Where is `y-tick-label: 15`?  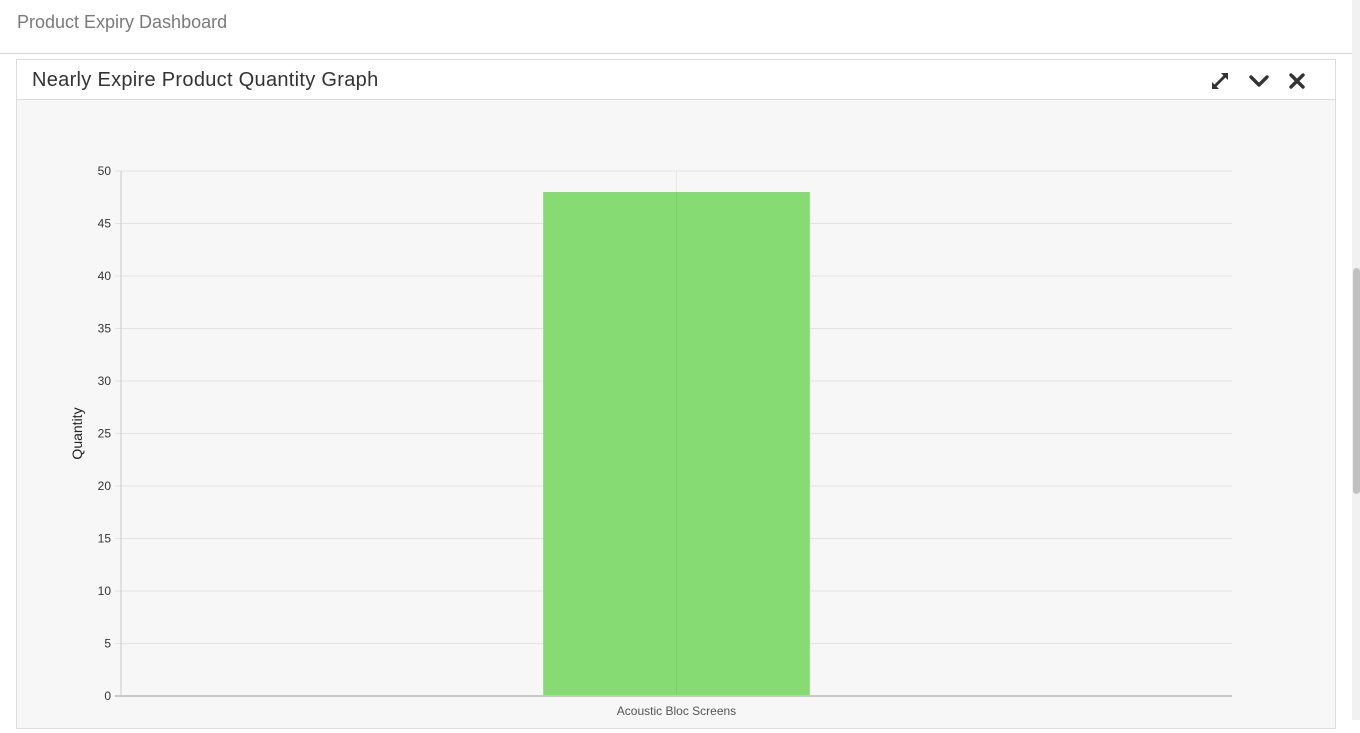 y-tick-label: 15 is located at coordinates (105, 539).